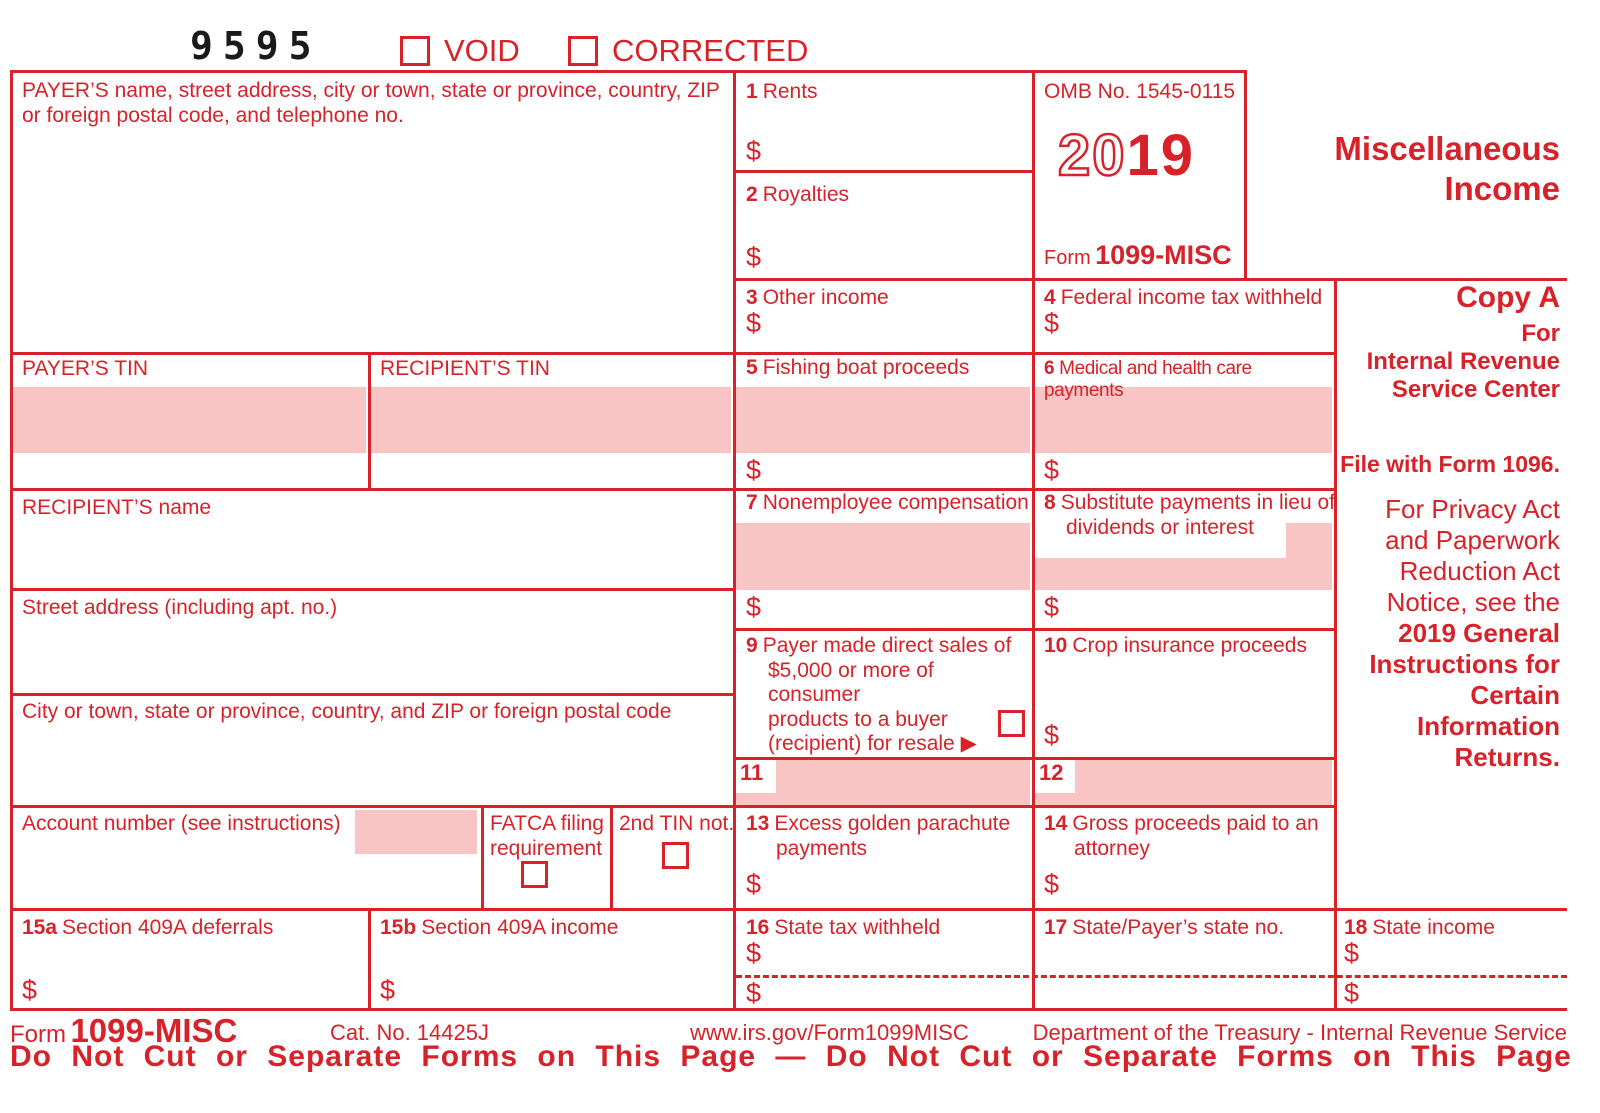 The image size is (1600, 1113). Describe the element at coordinates (758, 823) in the screenshot. I see `box13-number: 13` at that location.